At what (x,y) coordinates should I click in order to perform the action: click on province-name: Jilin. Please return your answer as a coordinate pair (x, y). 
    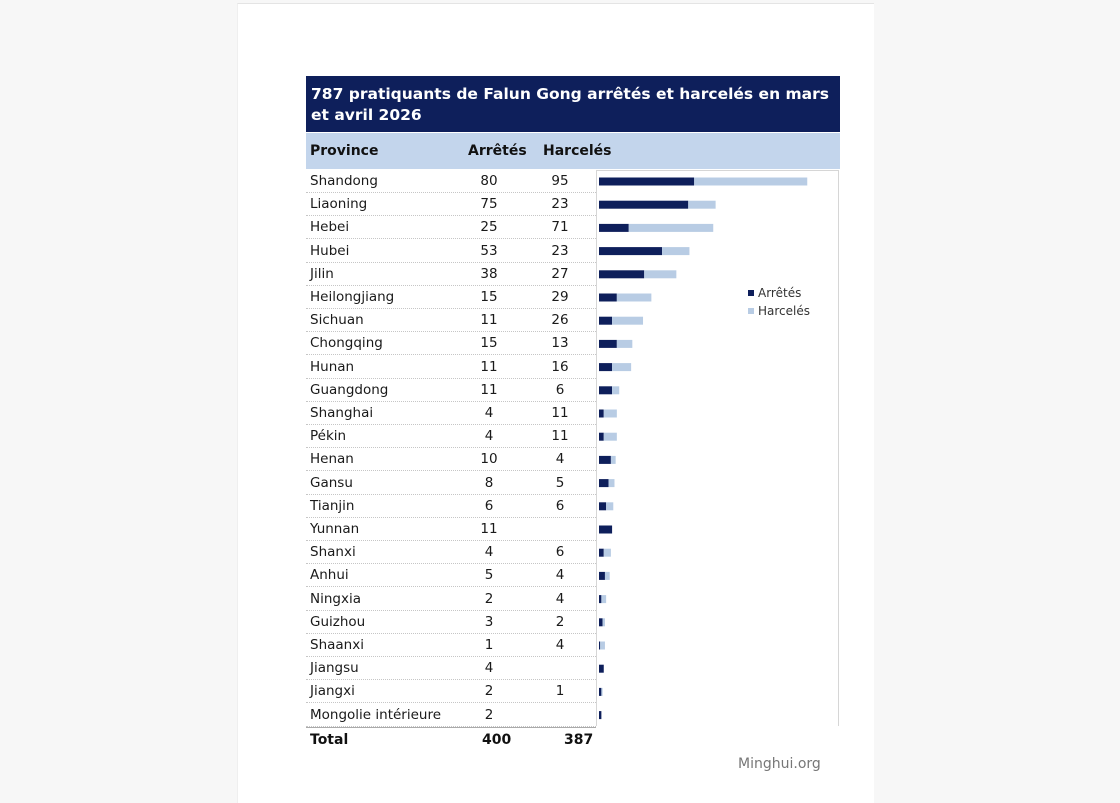
    Looking at the image, I should click on (322, 273).